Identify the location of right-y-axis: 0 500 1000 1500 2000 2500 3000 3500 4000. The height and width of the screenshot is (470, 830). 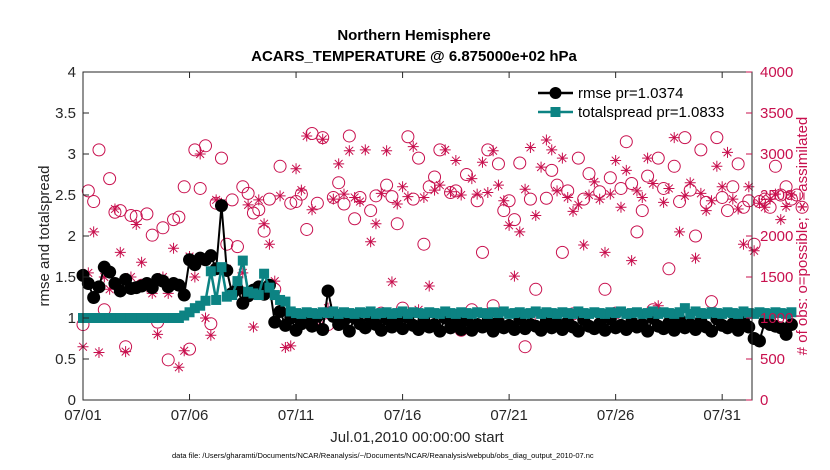
(769, 236).